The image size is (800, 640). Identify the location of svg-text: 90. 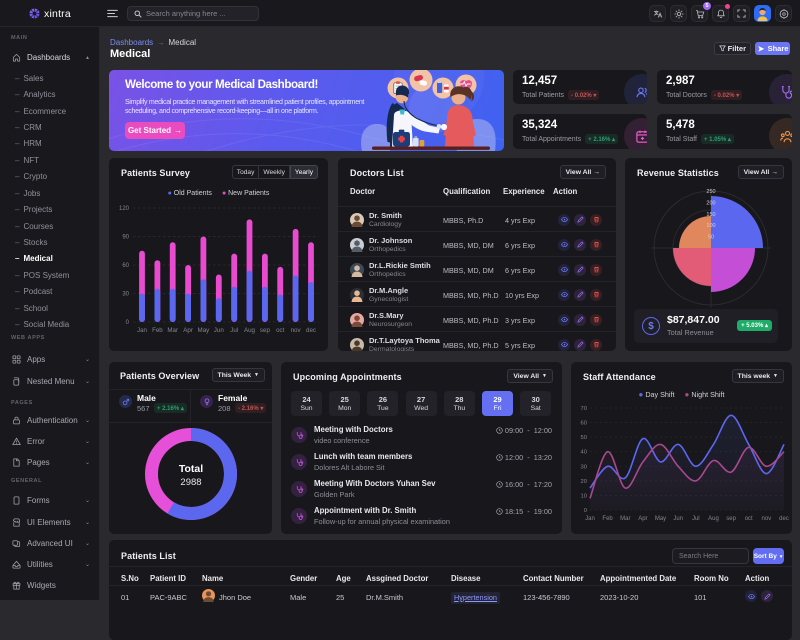
(125, 238).